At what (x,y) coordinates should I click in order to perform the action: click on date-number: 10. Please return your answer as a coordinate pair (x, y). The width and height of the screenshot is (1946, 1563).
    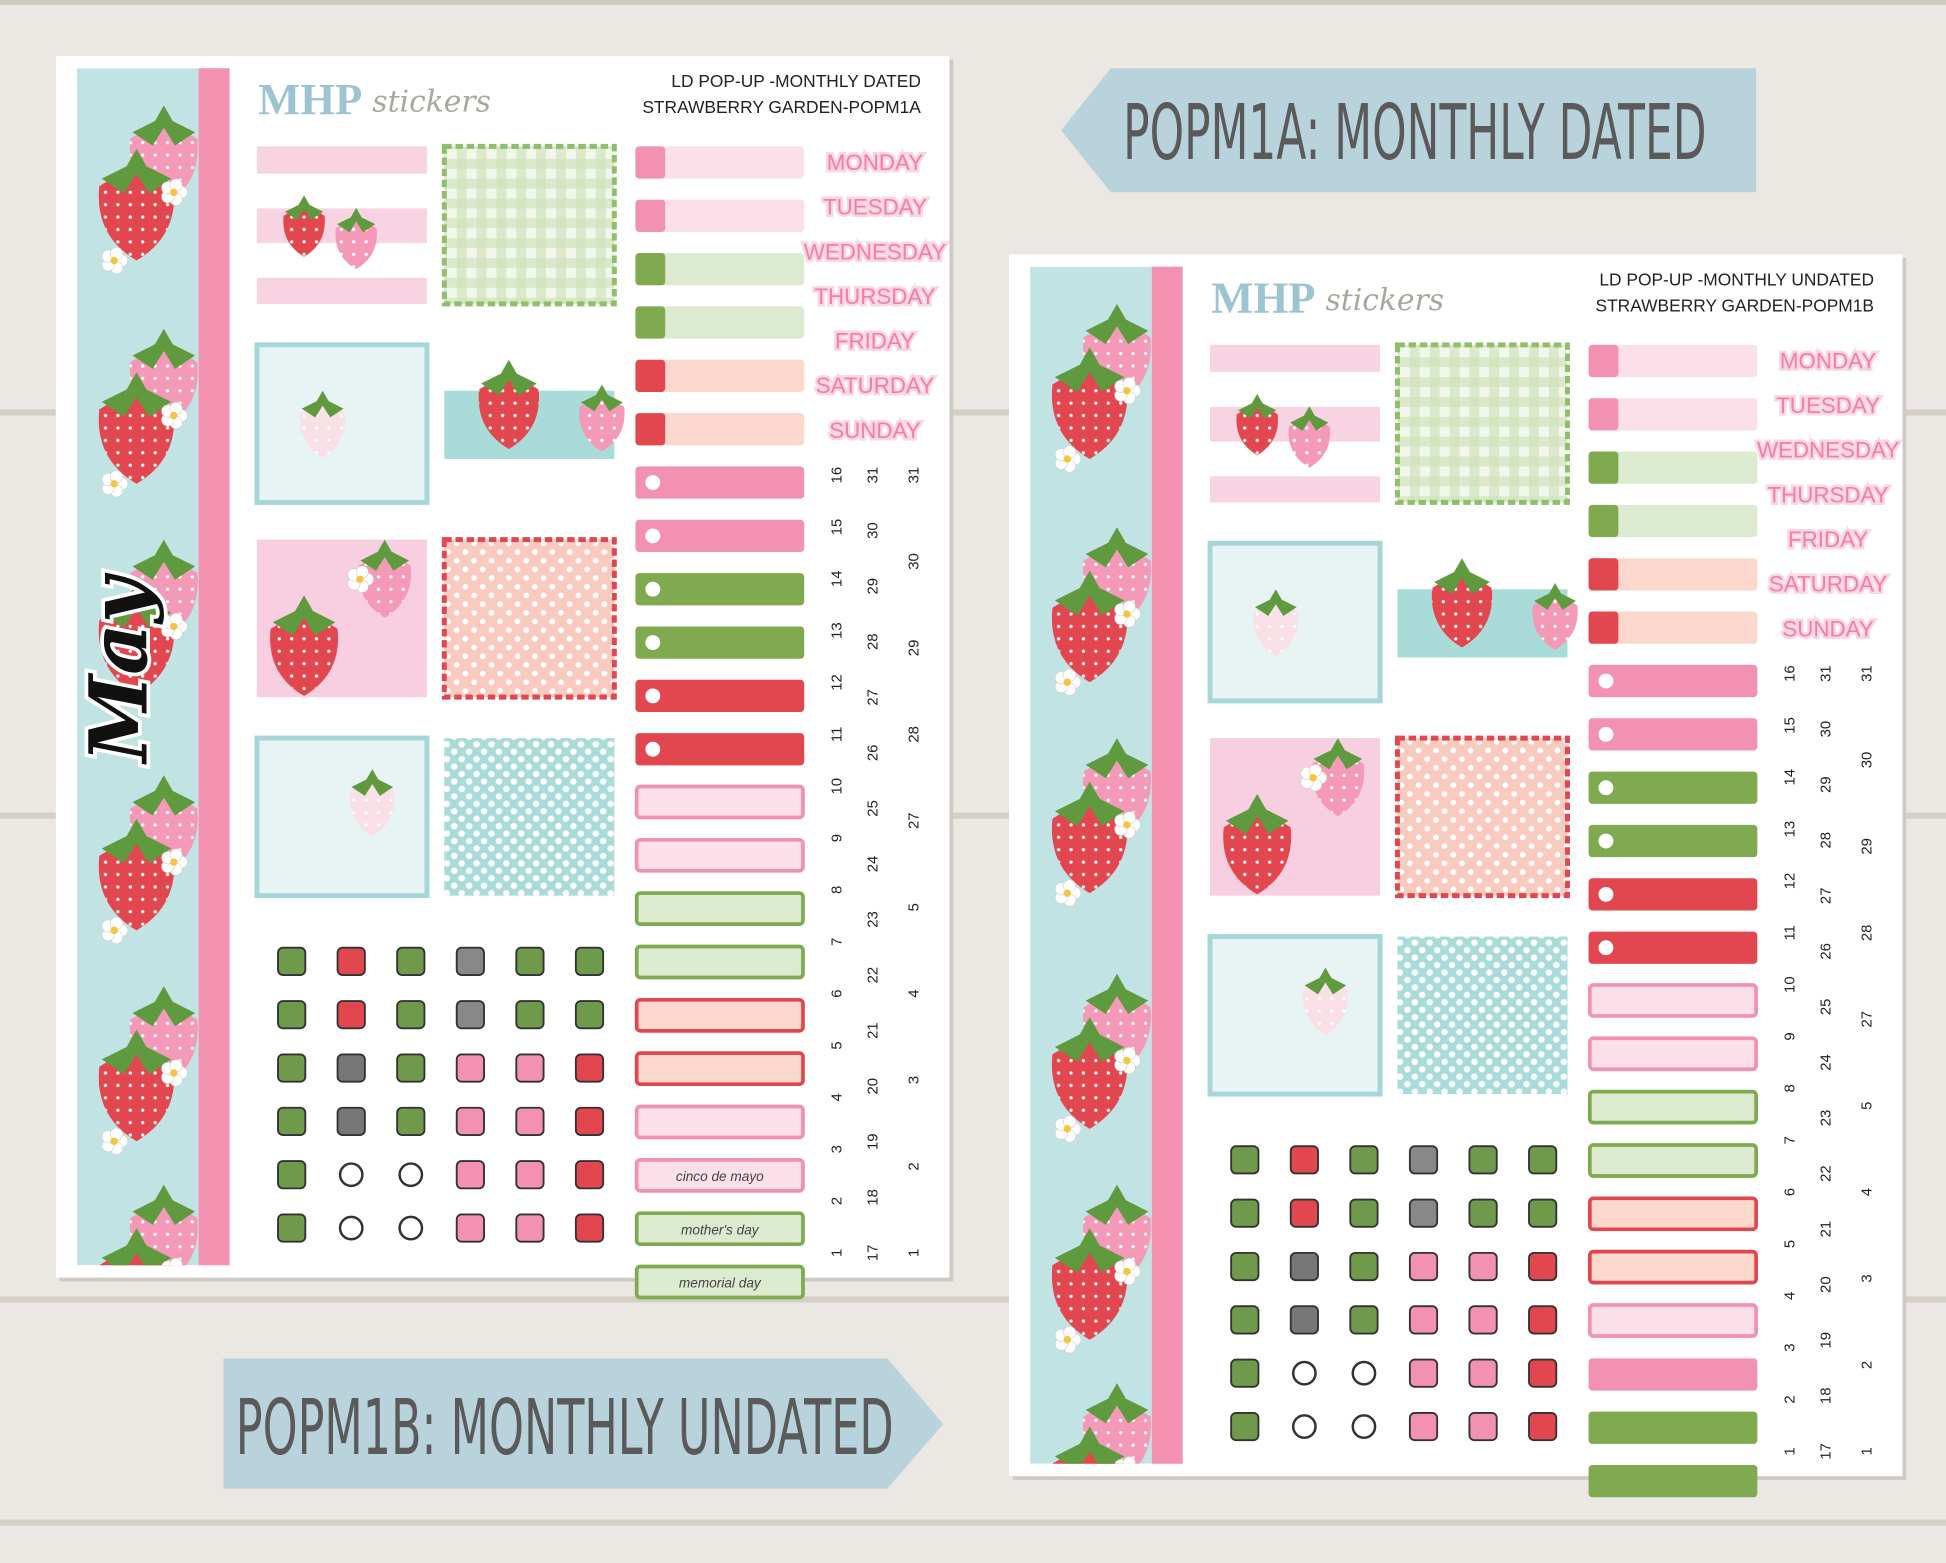
    Looking at the image, I should click on (837, 786).